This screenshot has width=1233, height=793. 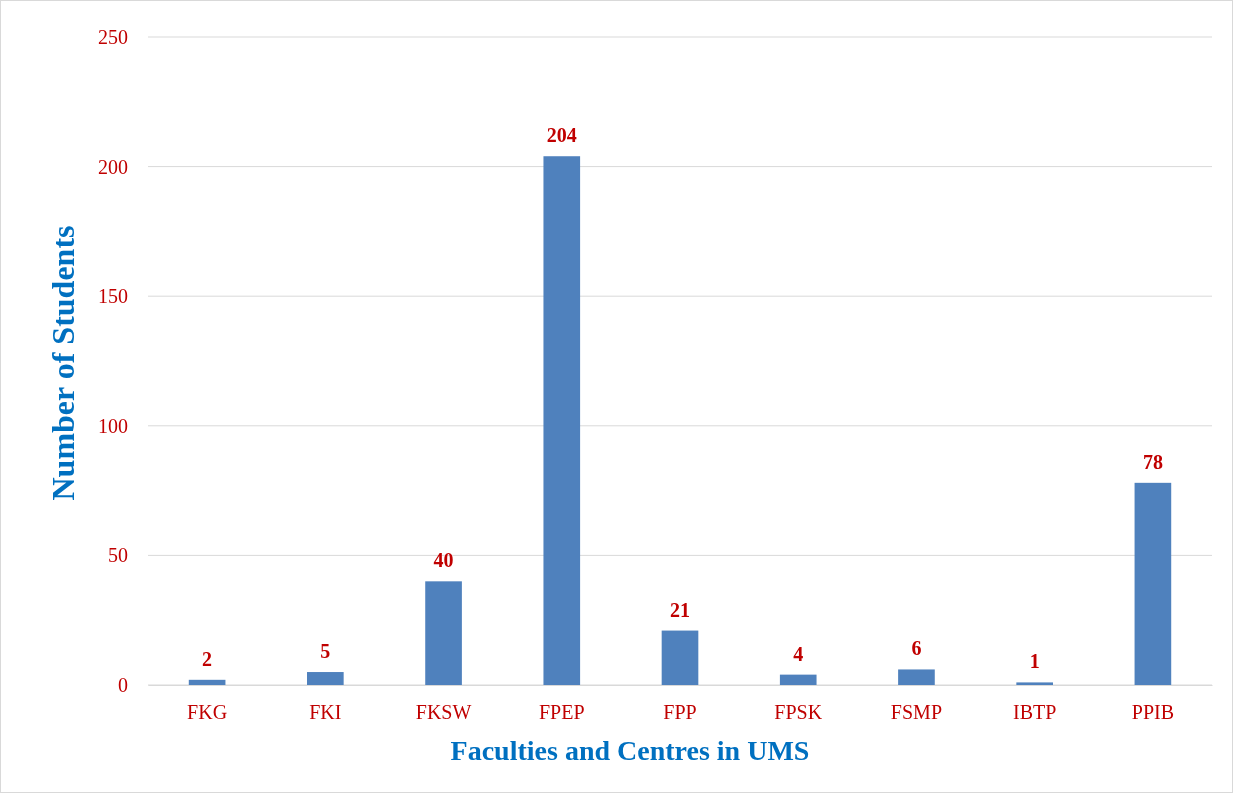 What do you see at coordinates (798, 653) in the screenshot?
I see `data-label: 4` at bounding box center [798, 653].